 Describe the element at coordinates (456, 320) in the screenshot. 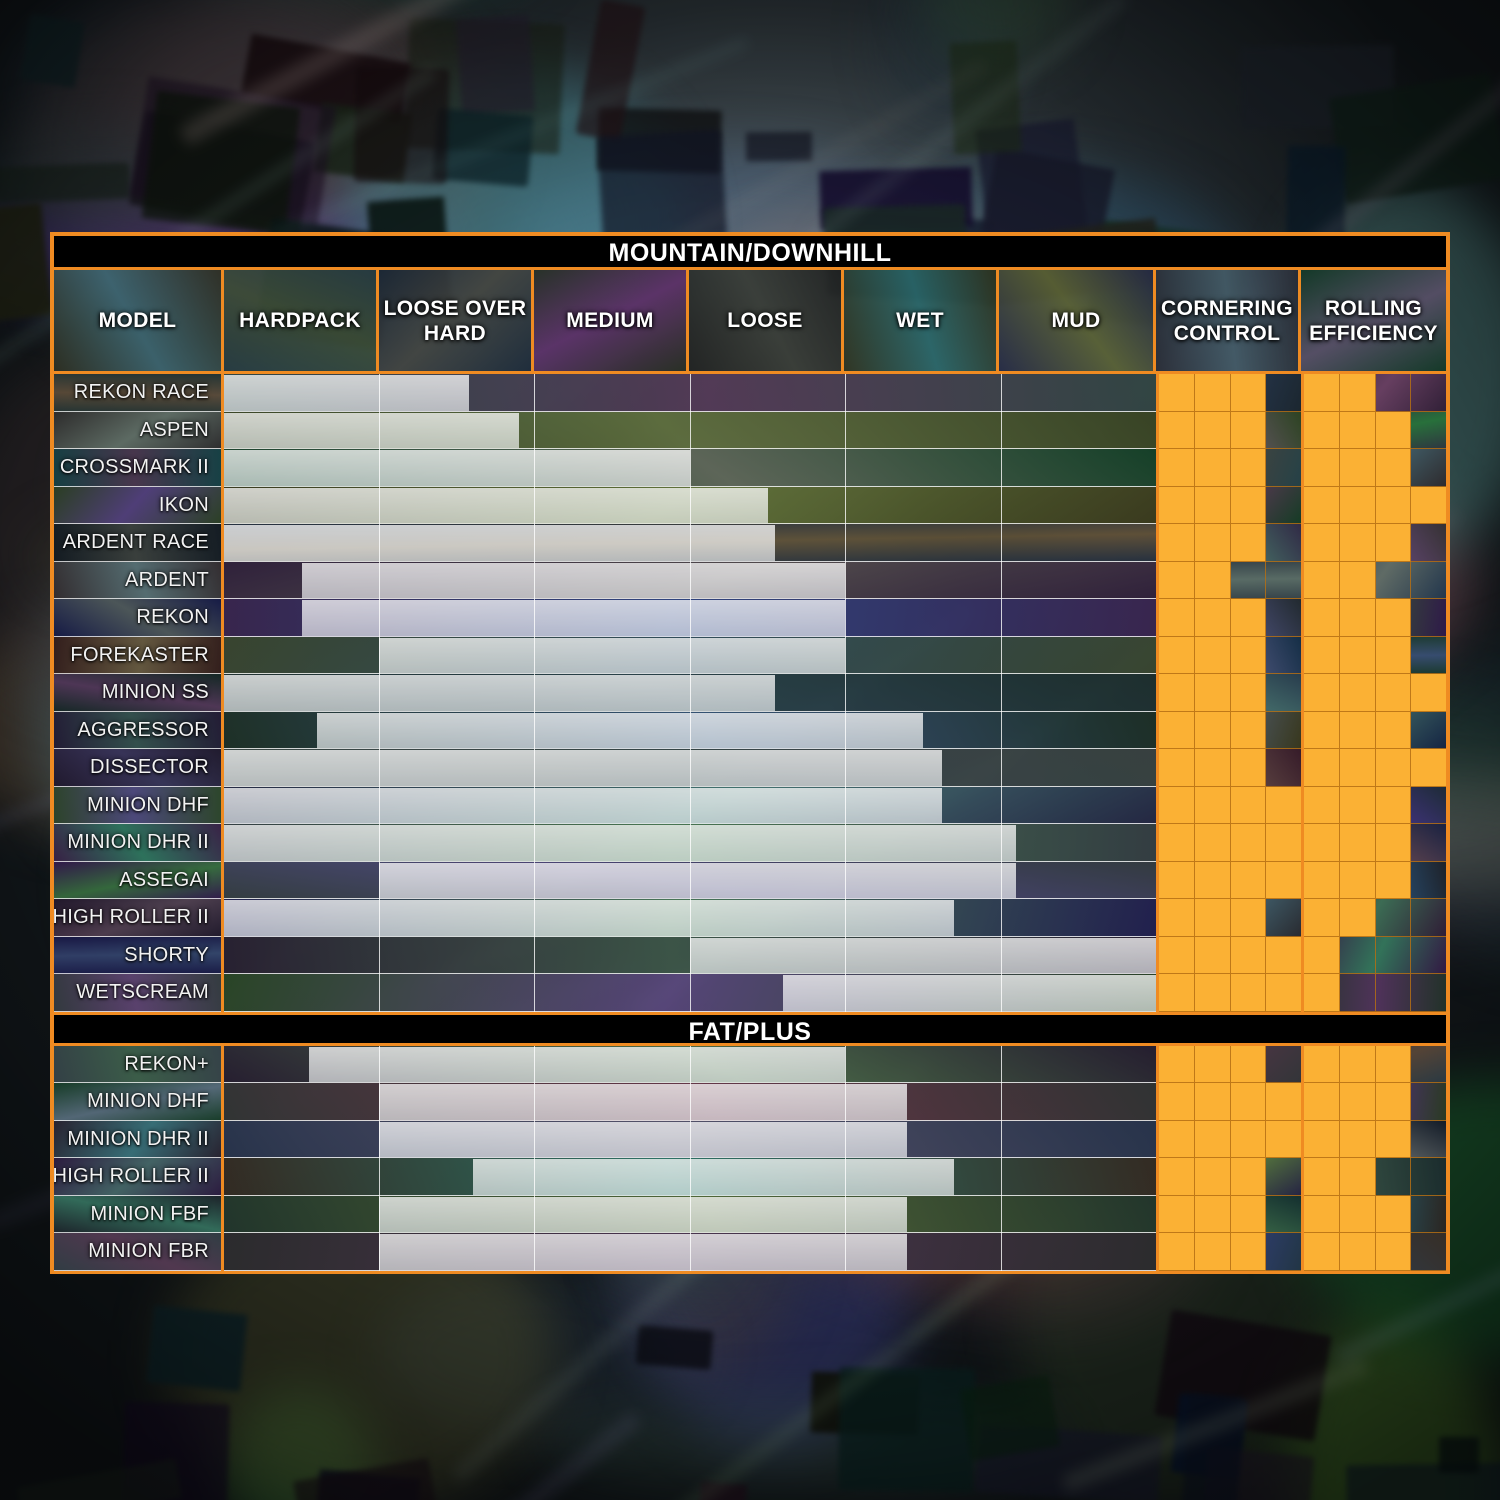

I see `column-header-loose-over-hard: LOOSE OVER HARD` at that location.